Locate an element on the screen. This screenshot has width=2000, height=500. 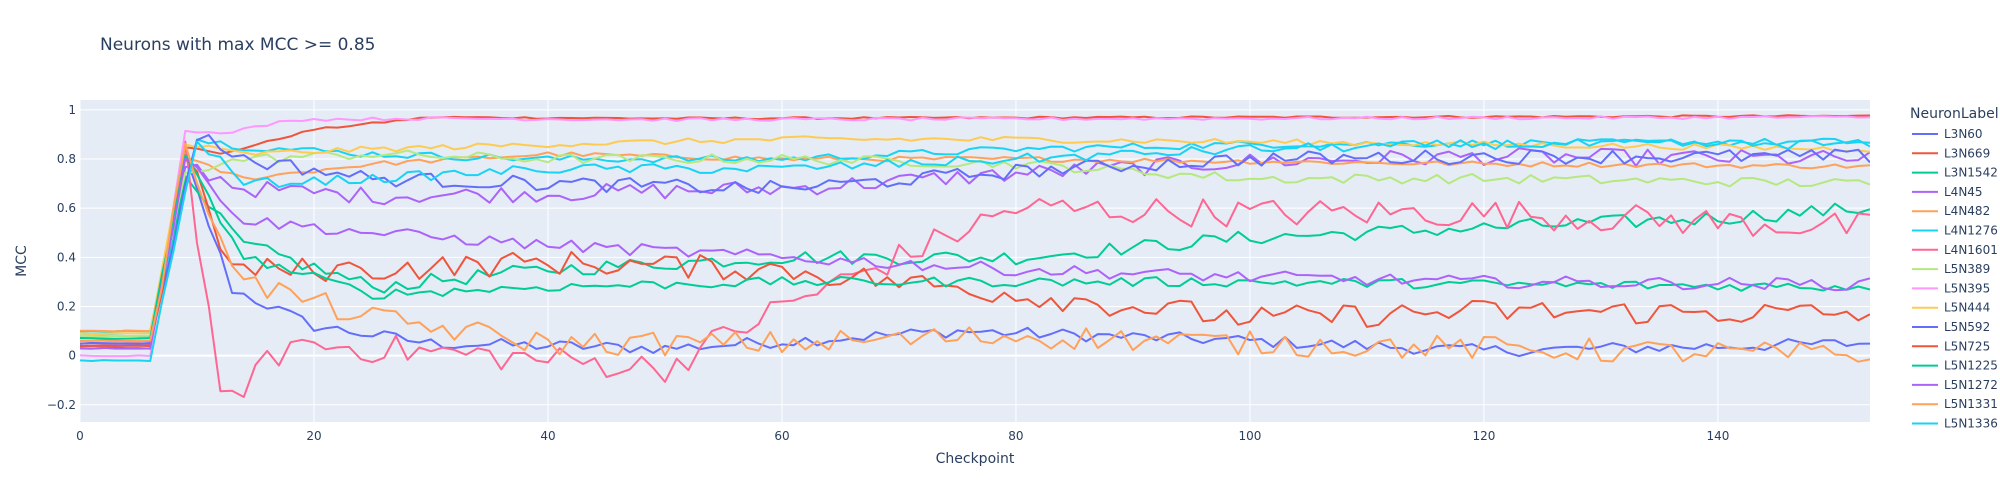
legend-label: L5N725 is located at coordinates (1967, 346).